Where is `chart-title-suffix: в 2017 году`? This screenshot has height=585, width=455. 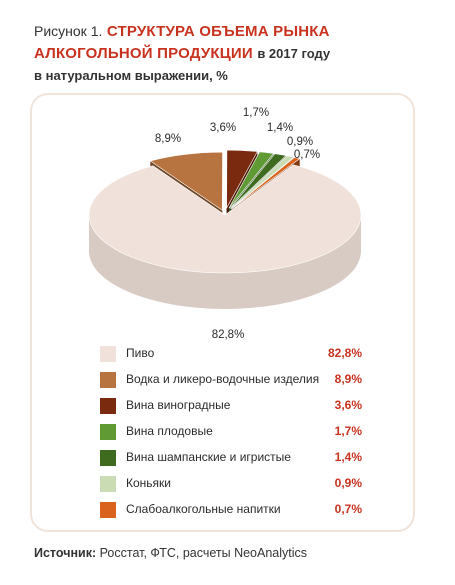 chart-title-suffix: в 2017 году is located at coordinates (294, 53).